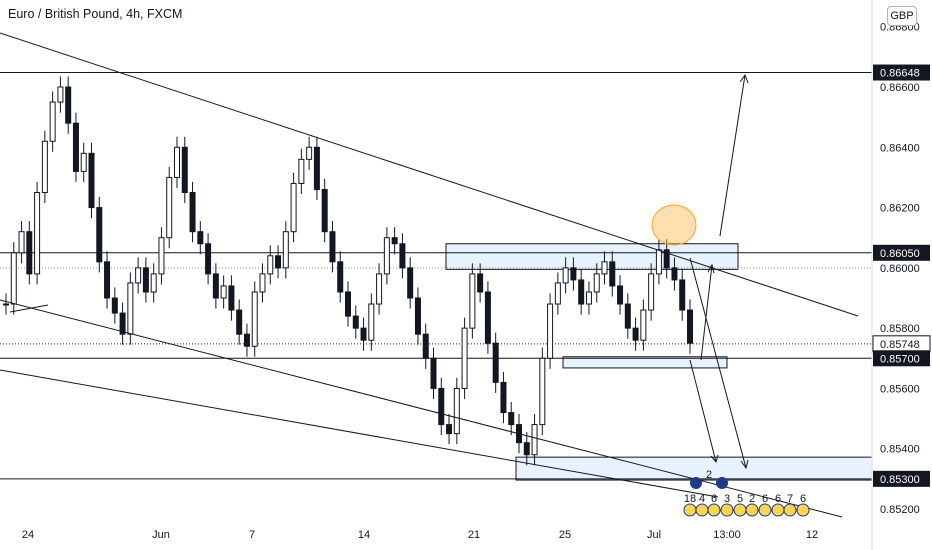 The height and width of the screenshot is (550, 932). What do you see at coordinates (565, 535) in the screenshot?
I see `x-tick-label: 25` at bounding box center [565, 535].